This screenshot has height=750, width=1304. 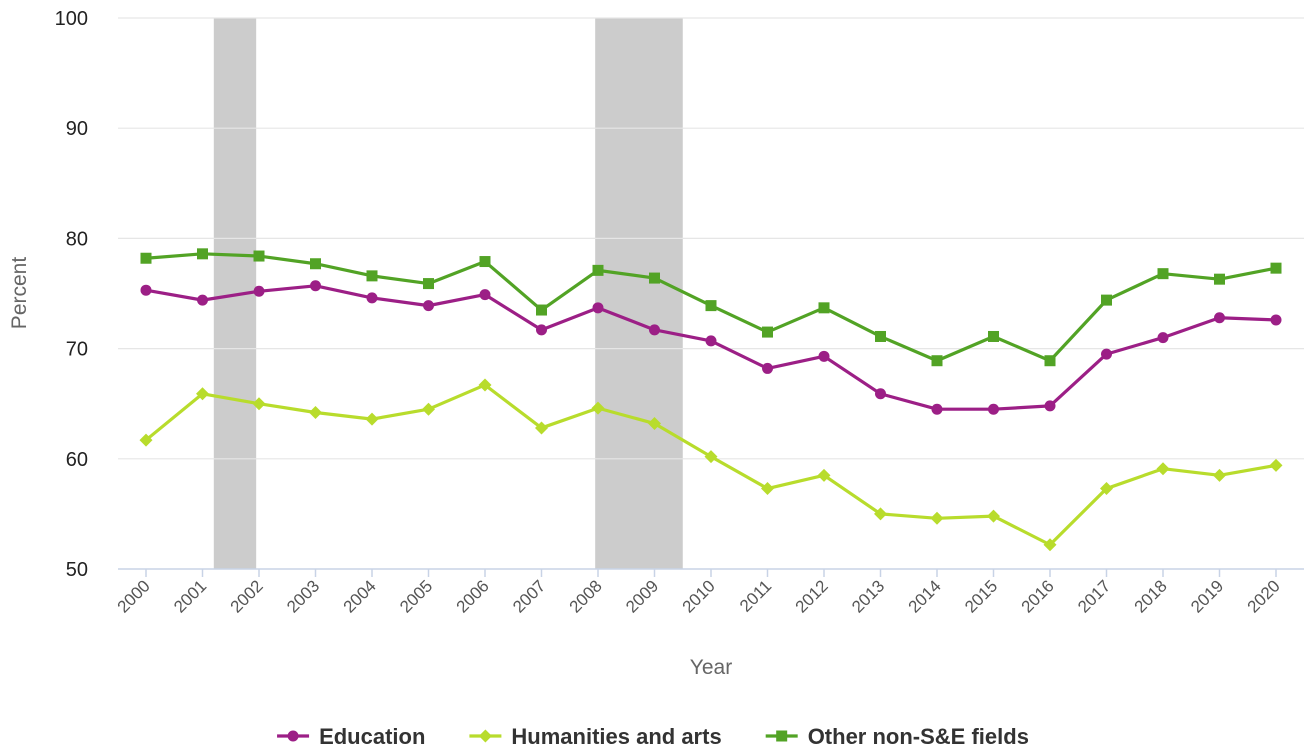 I want to click on x-tick-label-2000: 2000, so click(x=134, y=596).